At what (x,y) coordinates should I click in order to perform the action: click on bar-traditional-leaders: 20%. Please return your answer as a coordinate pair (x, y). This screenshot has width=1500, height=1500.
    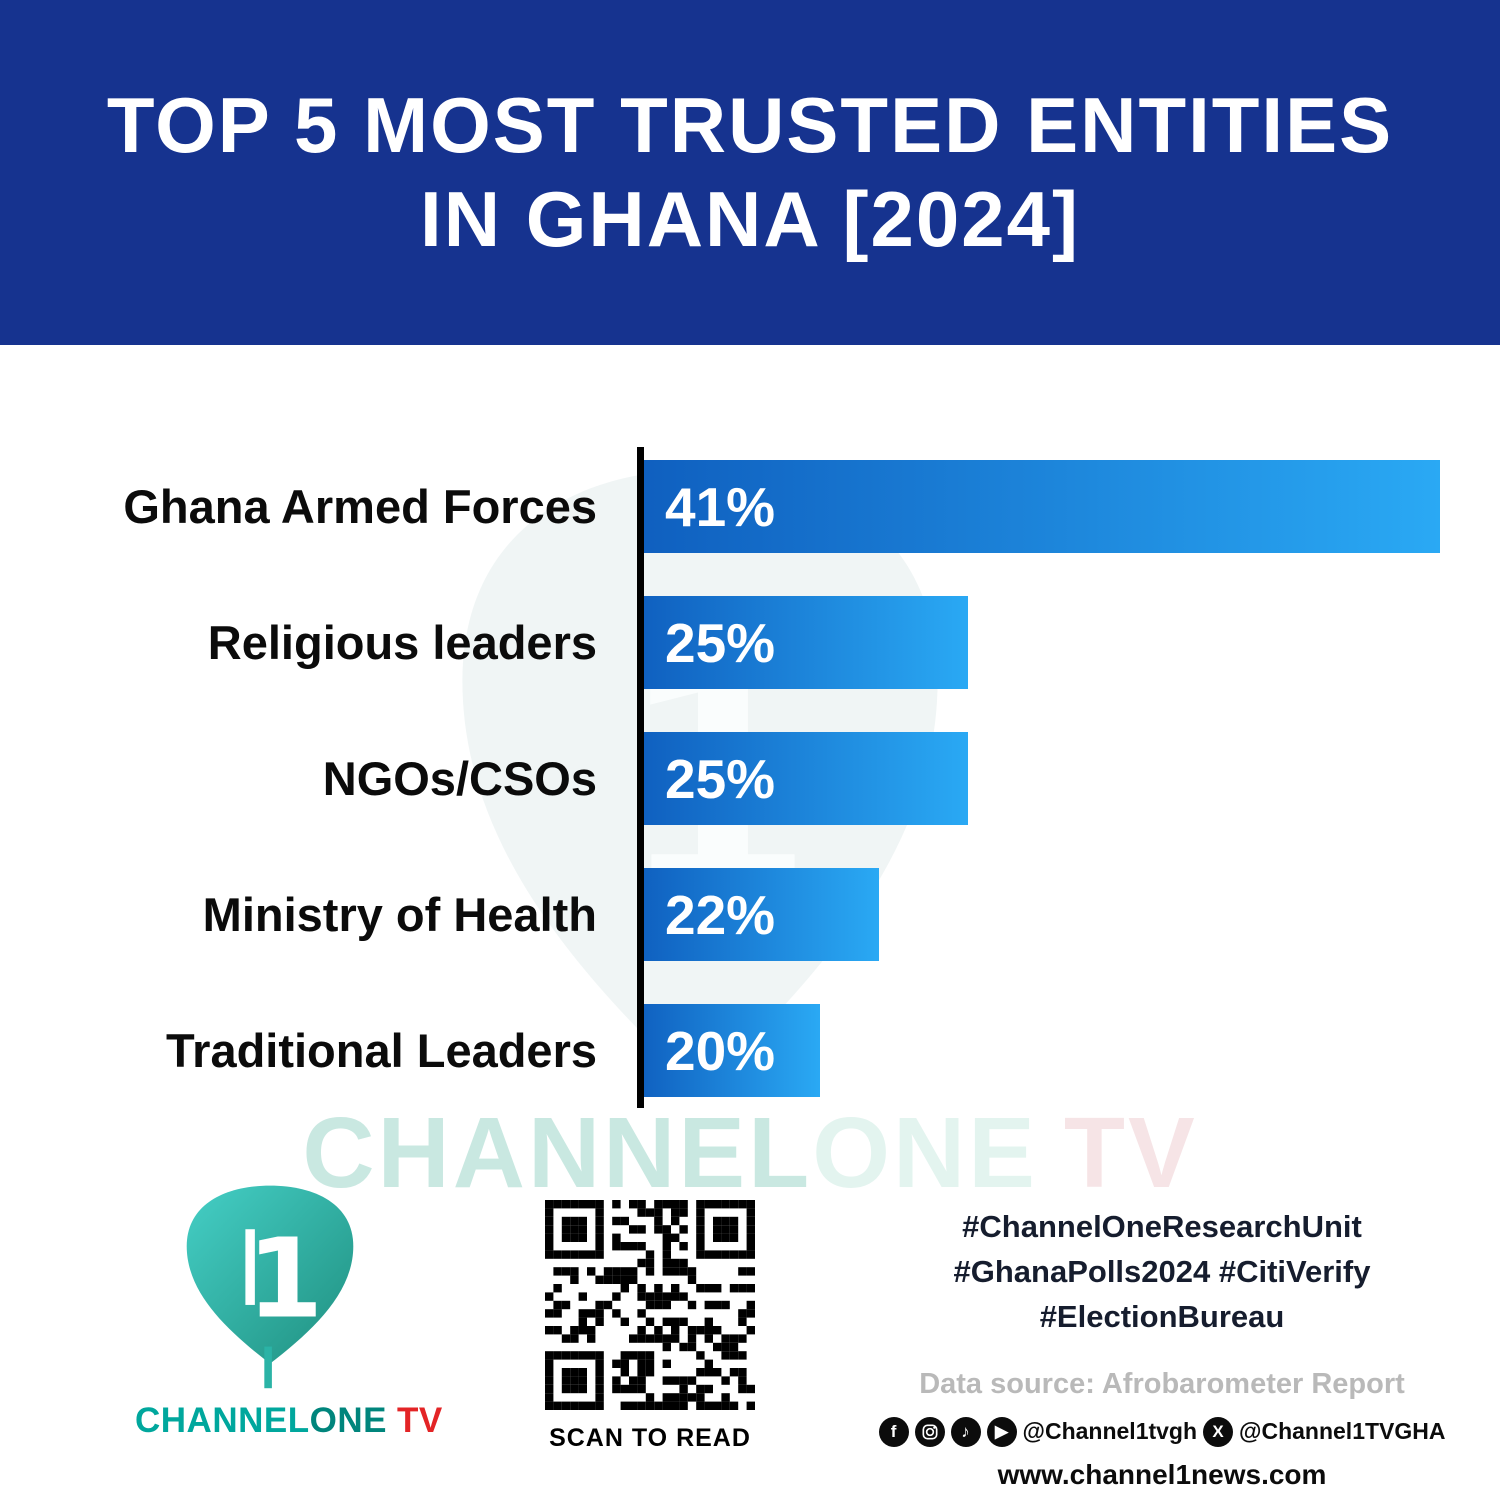
    Looking at the image, I should click on (729, 1050).